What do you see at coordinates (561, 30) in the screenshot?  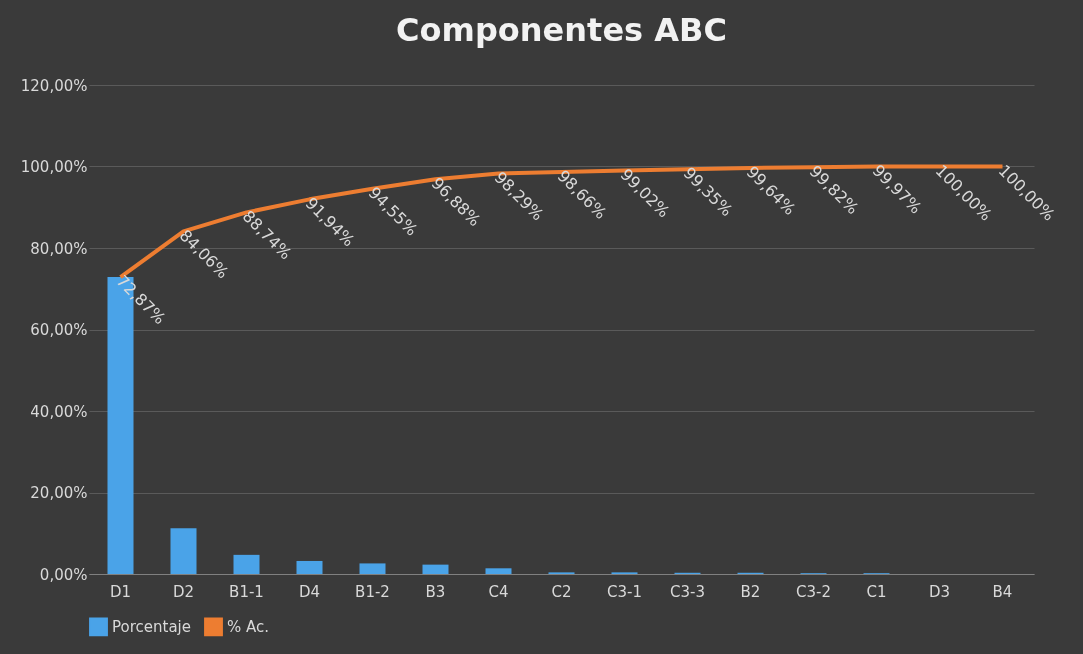 I see `chart-title: Componentes ABC` at bounding box center [561, 30].